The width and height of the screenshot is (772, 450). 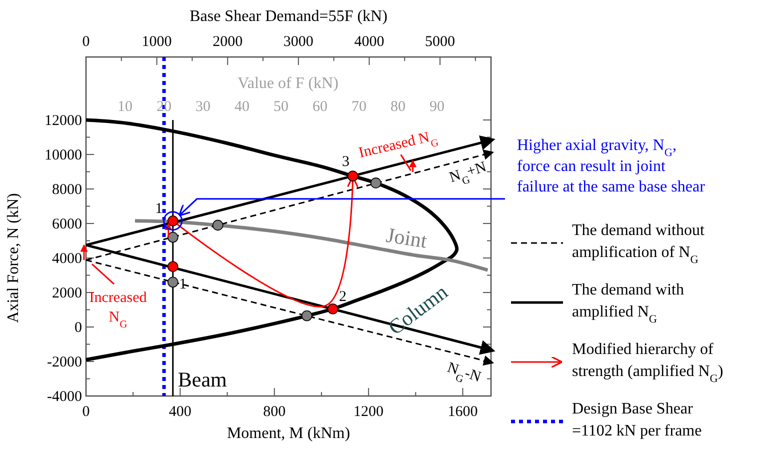 What do you see at coordinates (638, 244) in the screenshot?
I see `legend-label: The demand without amplification of N$_{G}$` at bounding box center [638, 244].